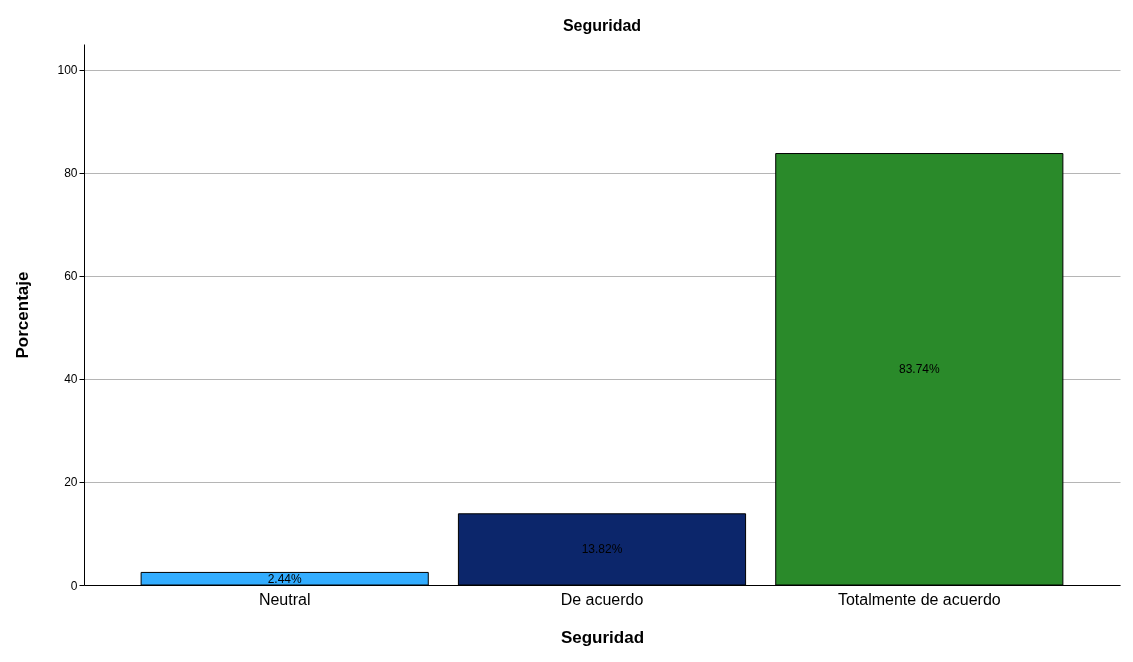  Describe the element at coordinates (71, 276) in the screenshot. I see `y-tick-label: 60` at that location.